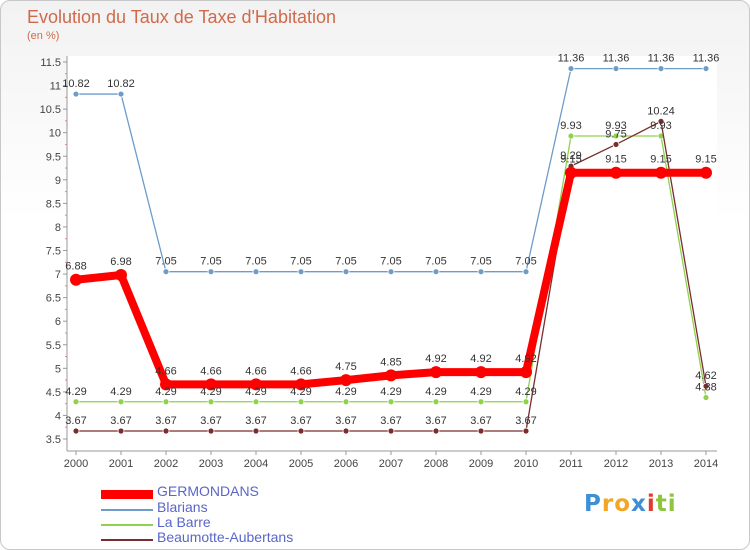 This screenshot has width=750, height=550. I want to click on legend-label: Blarians, so click(182, 507).